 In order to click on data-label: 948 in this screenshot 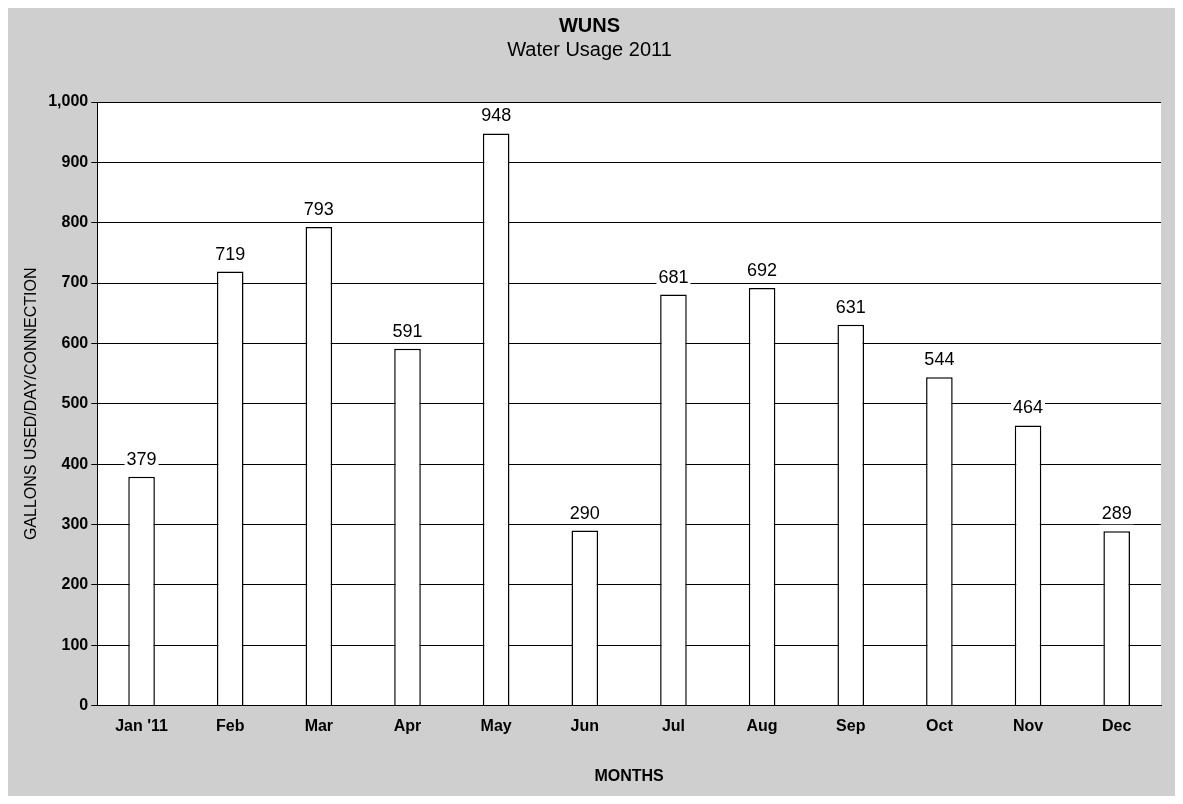, I will do `click(496, 115)`.